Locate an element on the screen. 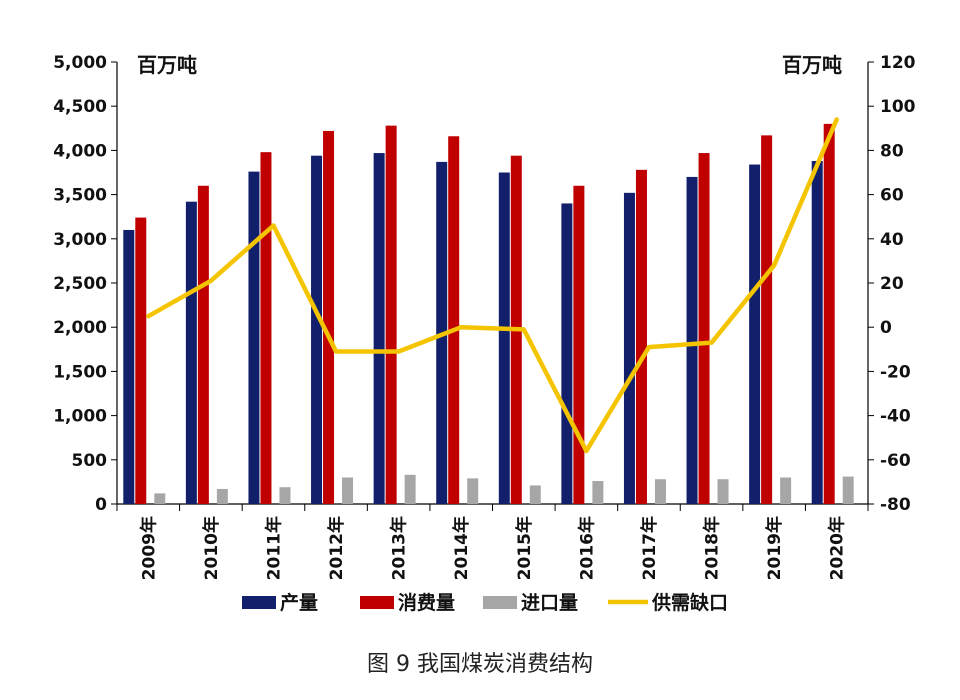 The image size is (960, 700). right-tick-label: -80 is located at coordinates (895, 505).